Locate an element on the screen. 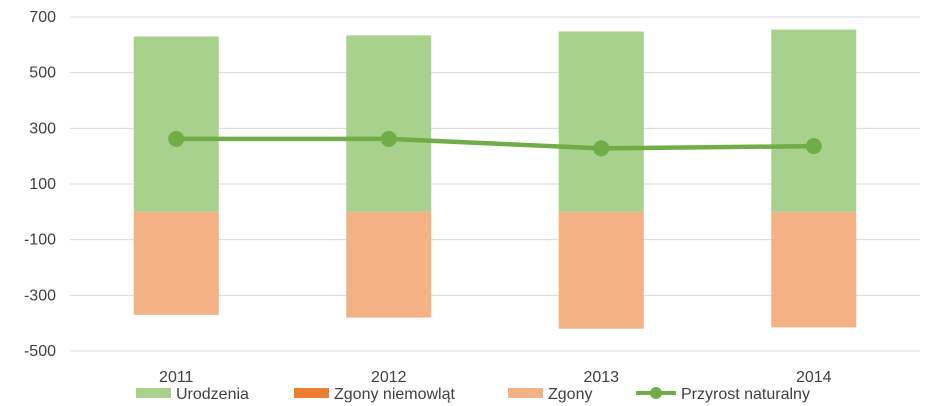 The width and height of the screenshot is (941, 406). x-tick-label: 2014 is located at coordinates (814, 377).